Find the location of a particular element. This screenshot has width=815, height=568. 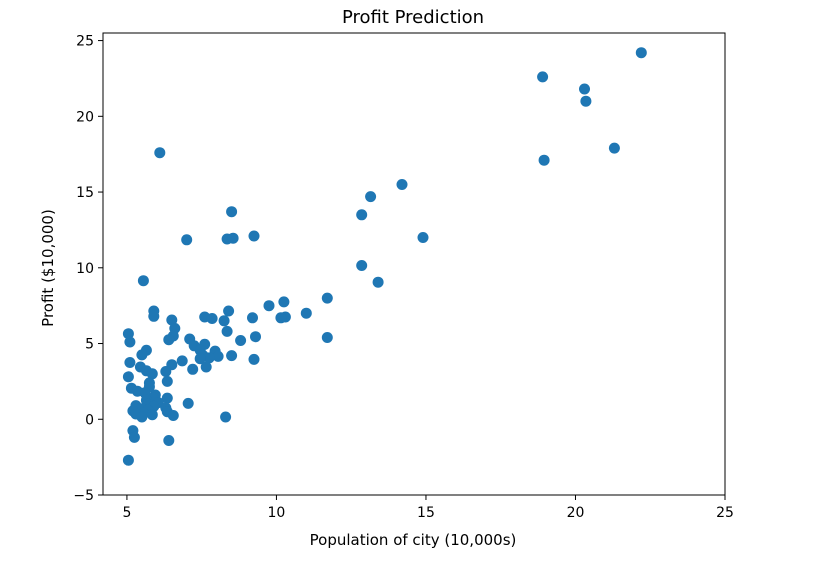

x-tick-label: 25 is located at coordinates (725, 513).